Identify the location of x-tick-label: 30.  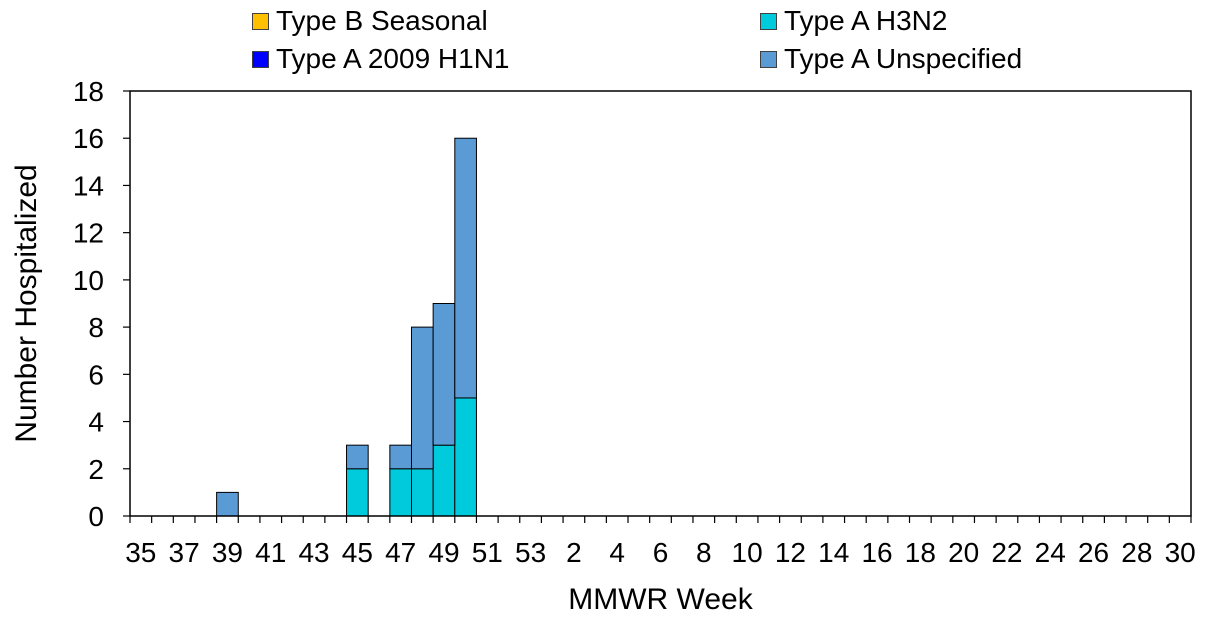
(1180, 552).